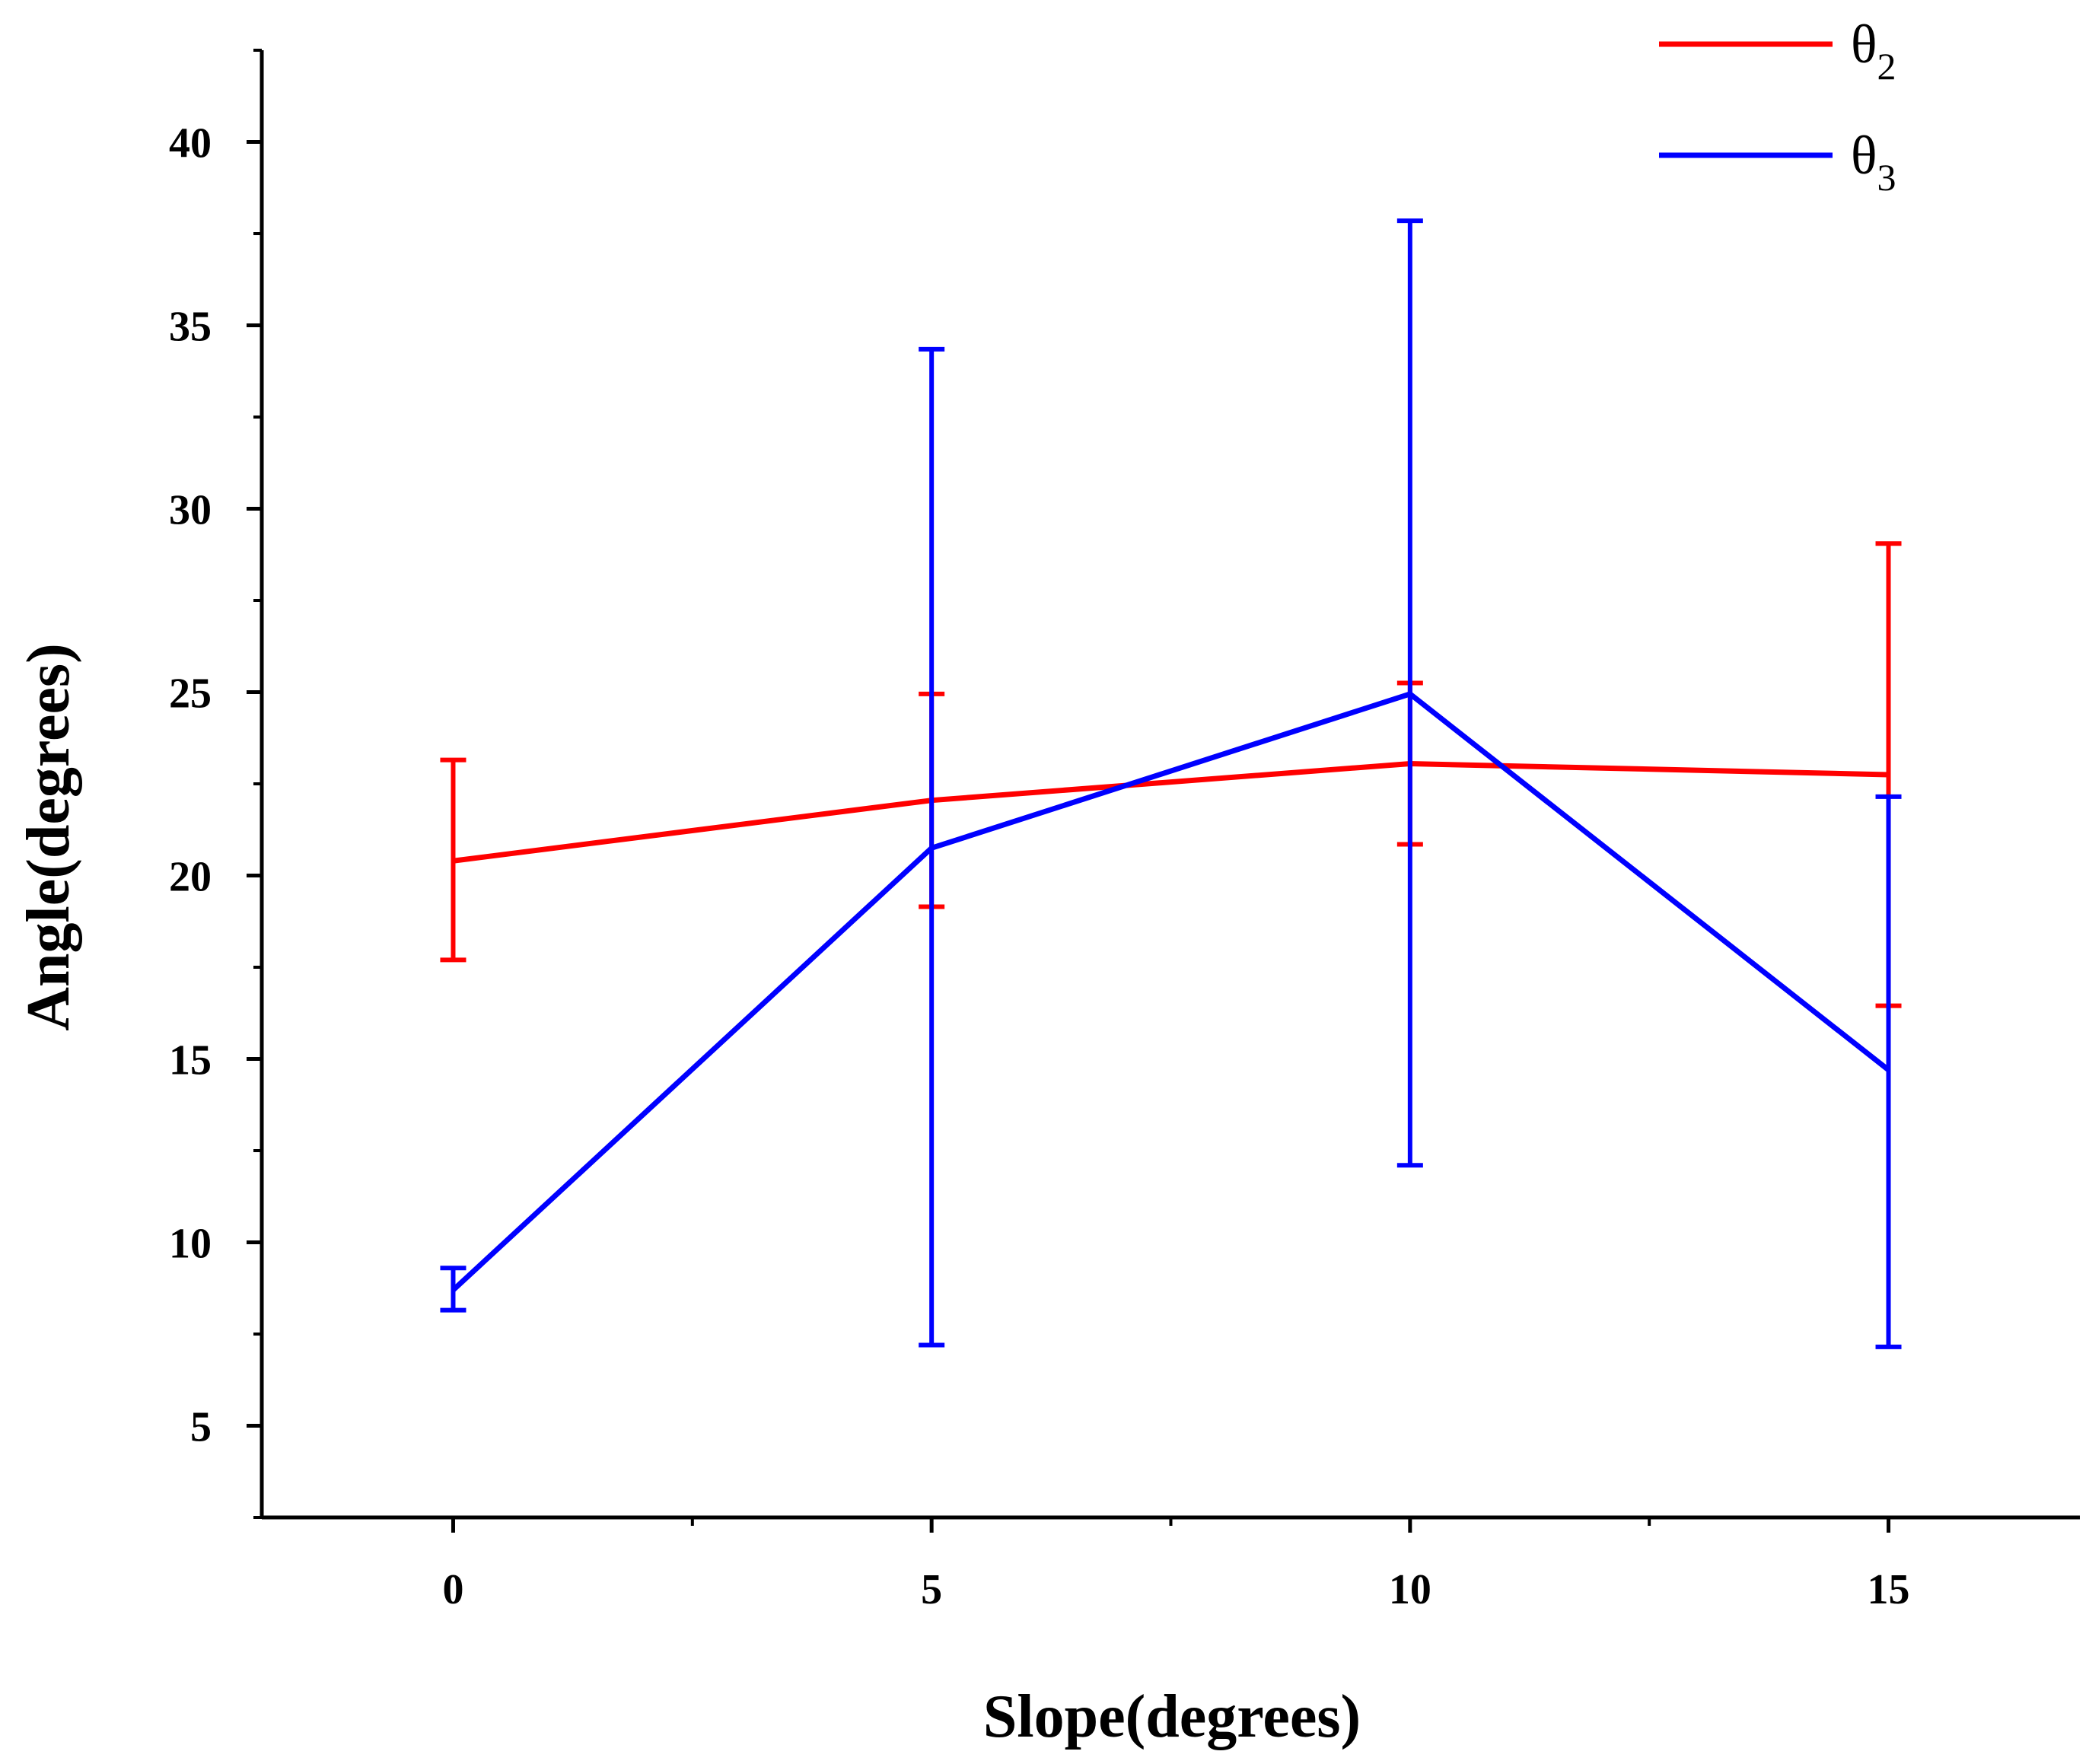 The height and width of the screenshot is (1764, 2089). I want to click on legend-label: θ2, so click(1873, 51).